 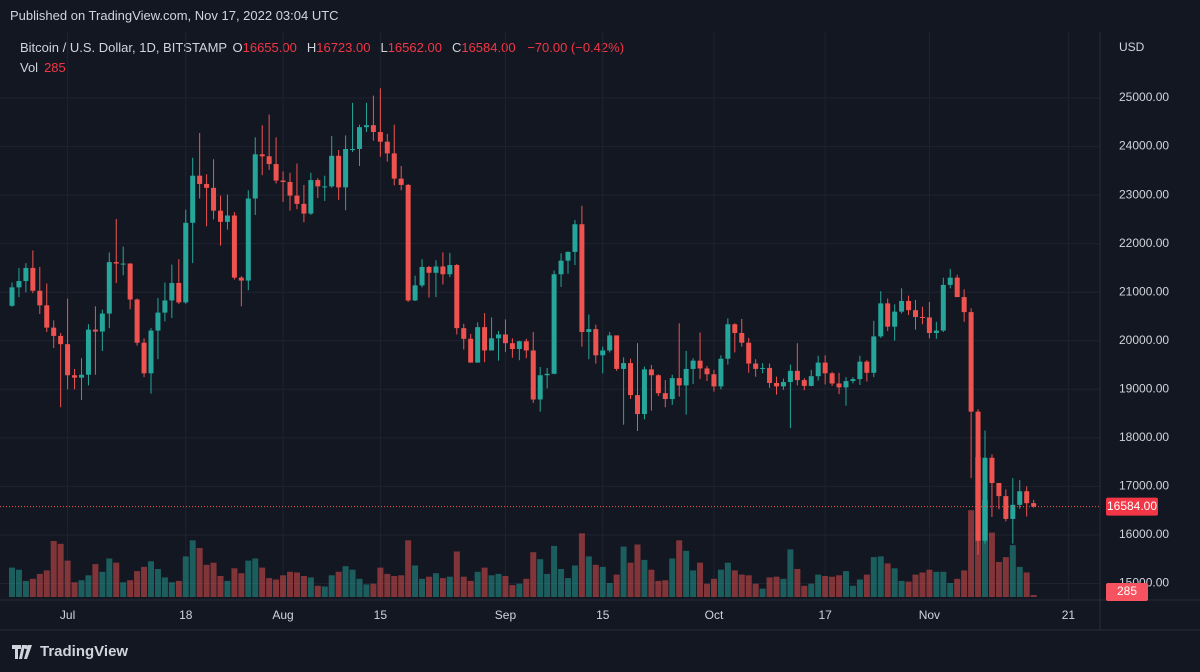 What do you see at coordinates (603, 615) in the screenshot?
I see `x-tick-label: 15` at bounding box center [603, 615].